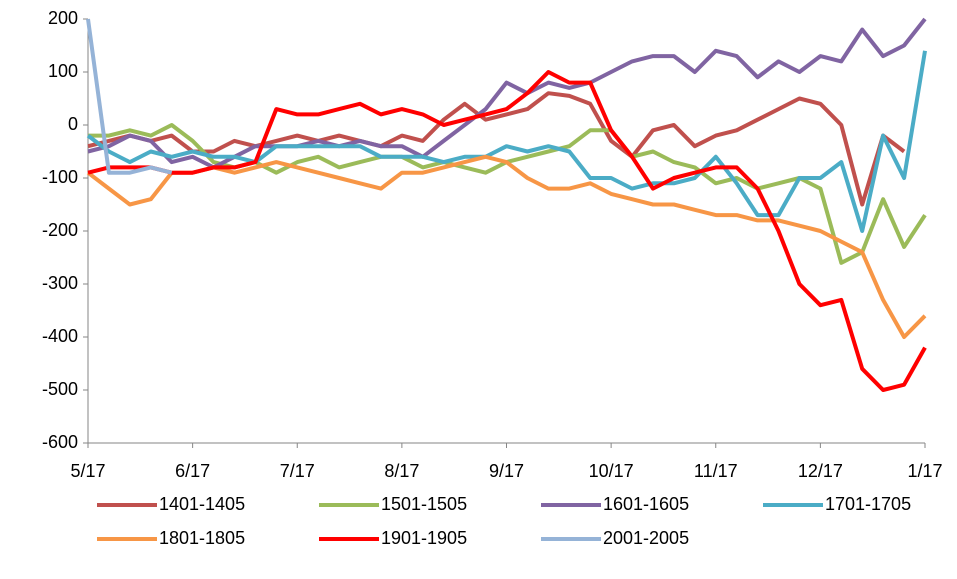  Describe the element at coordinates (424, 504) in the screenshot. I see `legend-label: 1501-1505` at that location.